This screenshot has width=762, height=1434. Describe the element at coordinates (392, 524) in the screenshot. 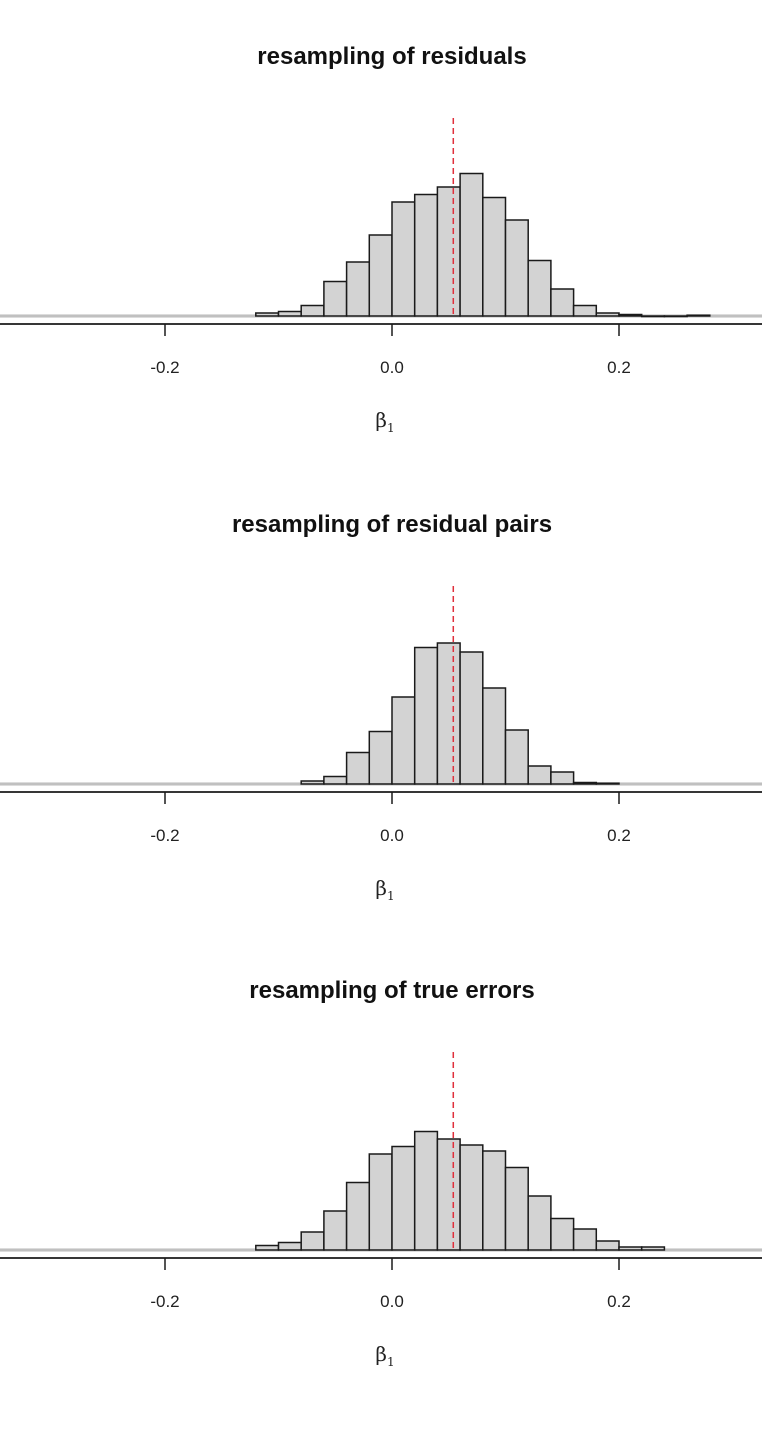

I see `chart-title: resampling of residual pairs` at that location.